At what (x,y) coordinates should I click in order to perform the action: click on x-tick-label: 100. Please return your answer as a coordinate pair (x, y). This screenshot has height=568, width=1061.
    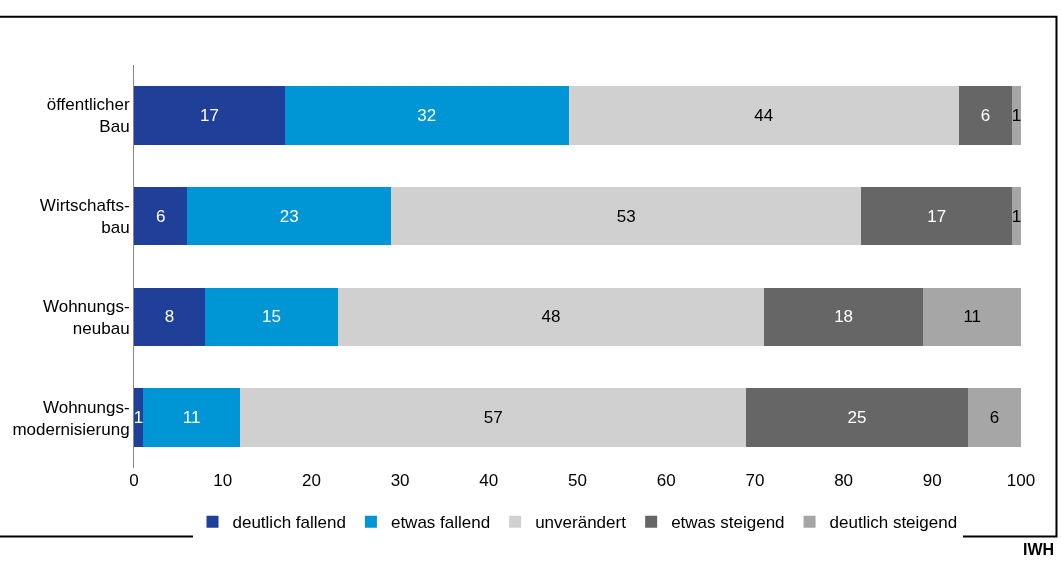
    Looking at the image, I should click on (1021, 480).